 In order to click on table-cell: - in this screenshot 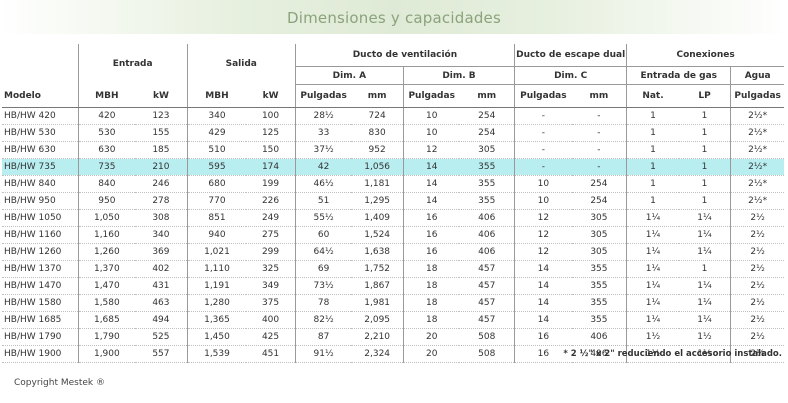, I will do `click(599, 133)`.